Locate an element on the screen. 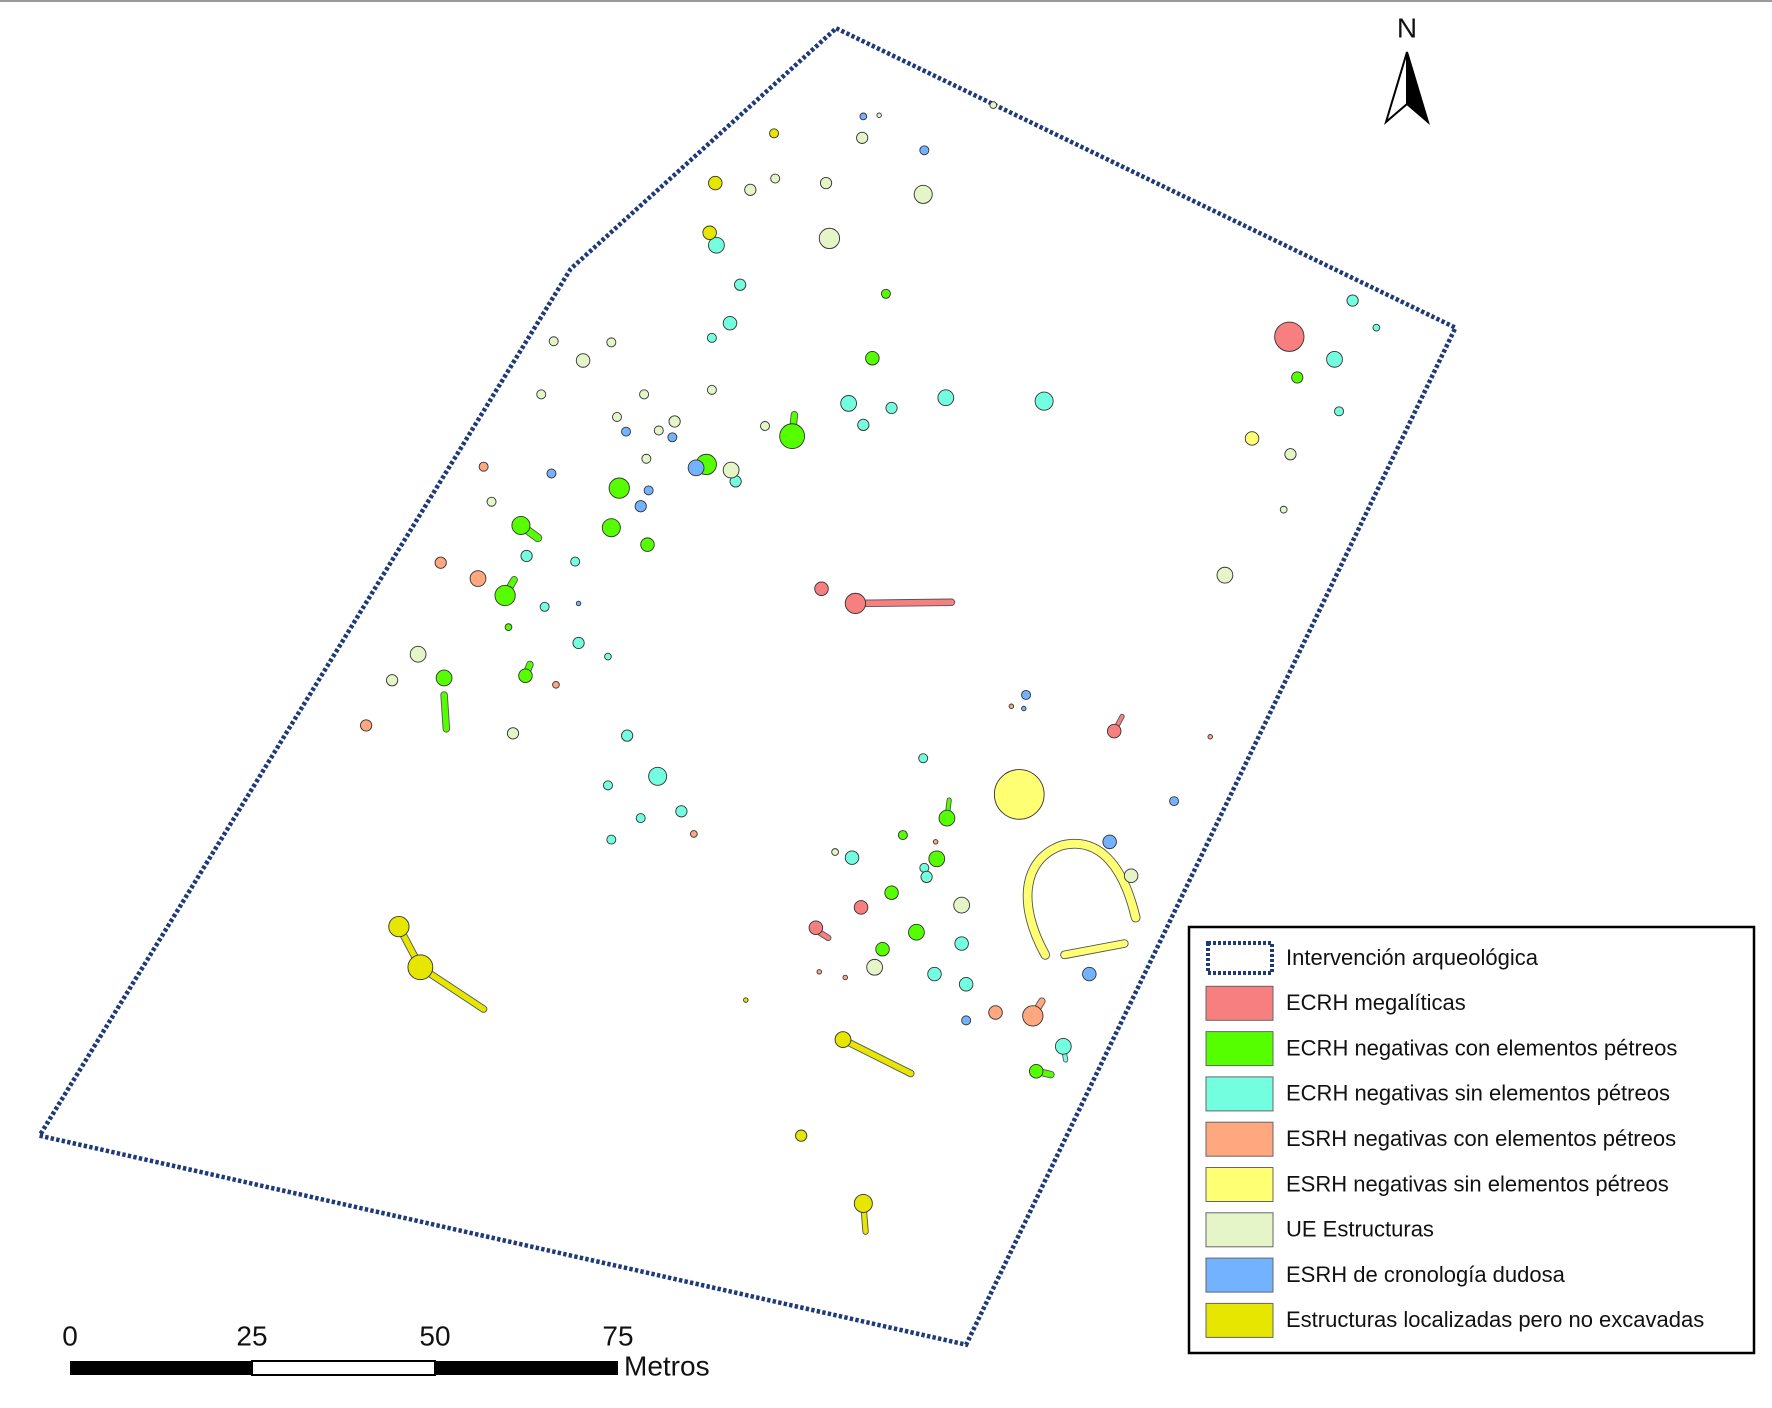 This screenshot has width=1772, height=1408. scale-unit: Metros is located at coordinates (667, 1365).